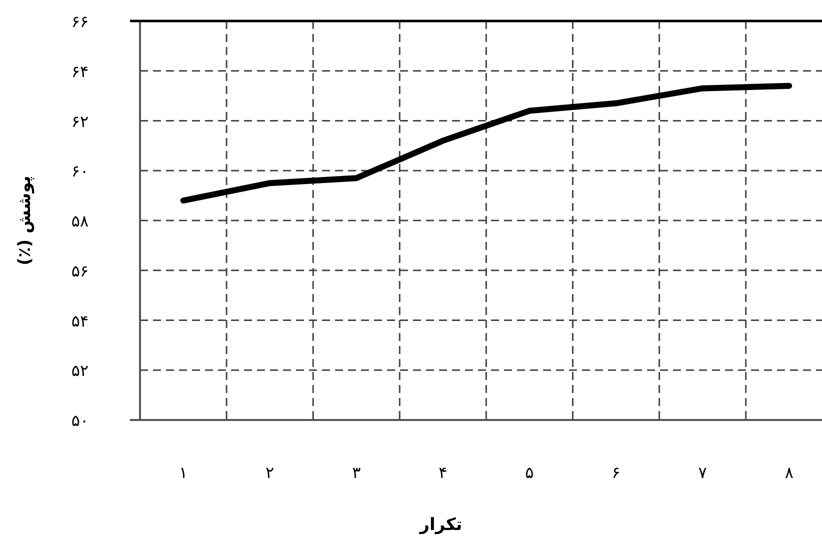 This screenshot has height=540, width=822. Describe the element at coordinates (25, 221) in the screenshot. I see `y-axis-title: پوشش (٪)` at that location.